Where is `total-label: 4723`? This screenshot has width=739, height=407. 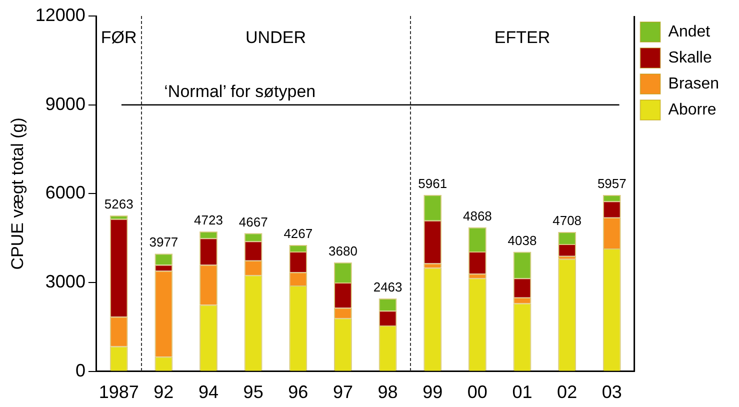
total-label: 4723 is located at coordinates (208, 220).